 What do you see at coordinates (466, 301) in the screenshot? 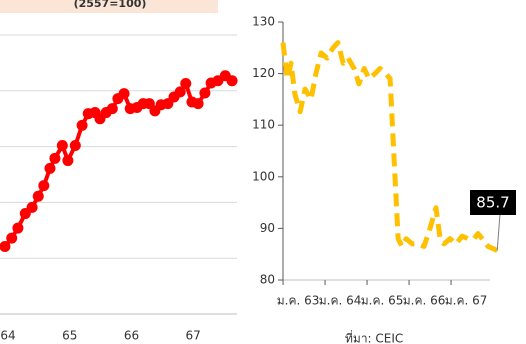
I see `x-tick-label: ม.ค. 67` at bounding box center [466, 301].